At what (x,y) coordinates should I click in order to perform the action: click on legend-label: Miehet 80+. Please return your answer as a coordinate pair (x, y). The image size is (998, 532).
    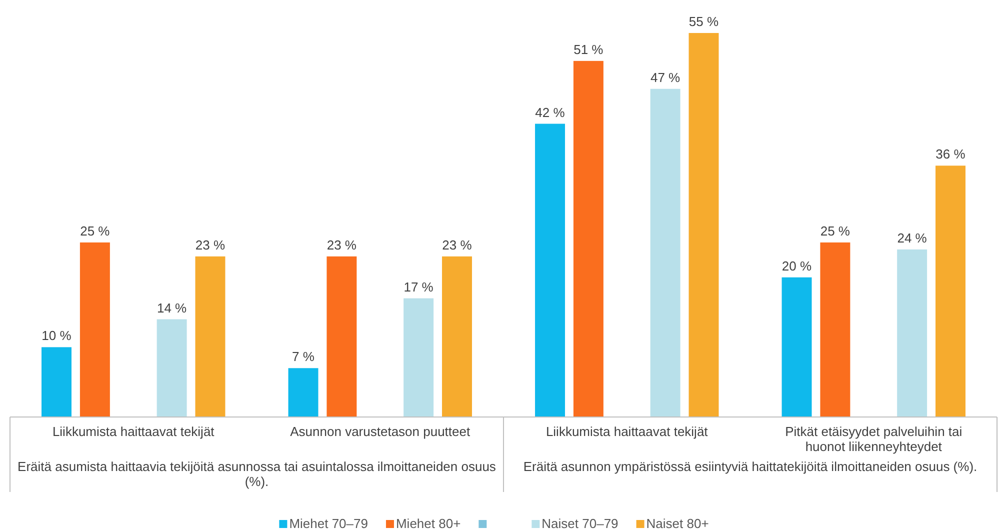
    Looking at the image, I should click on (428, 523).